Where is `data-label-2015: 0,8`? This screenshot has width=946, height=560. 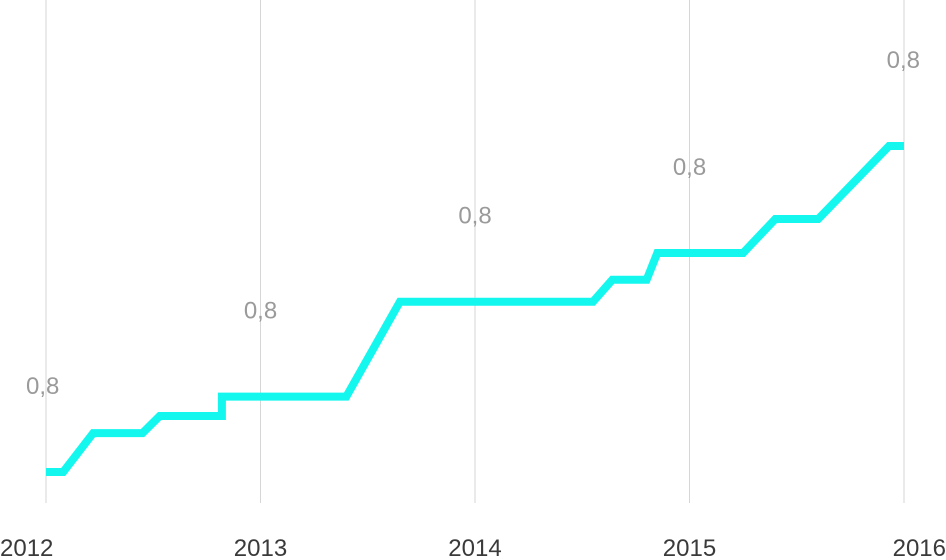
data-label-2015: 0,8 is located at coordinates (689, 167).